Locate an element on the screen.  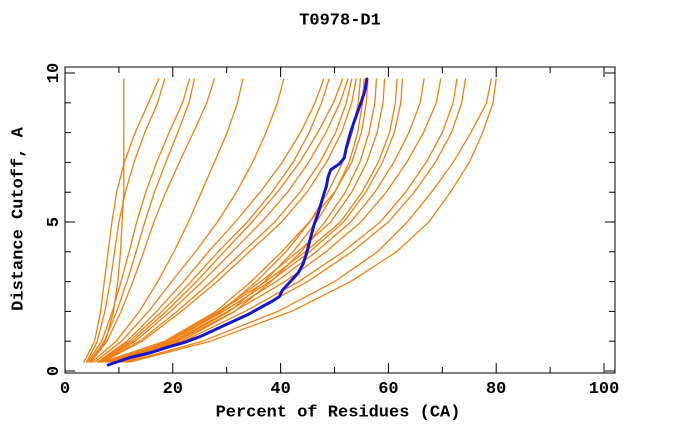
x-axis-label: Percent of Residues (CA) is located at coordinates (338, 413).